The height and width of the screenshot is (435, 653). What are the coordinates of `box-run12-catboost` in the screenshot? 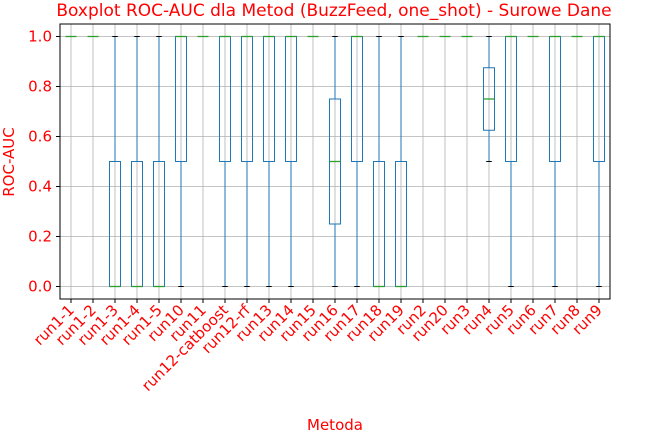 It's located at (225, 161).